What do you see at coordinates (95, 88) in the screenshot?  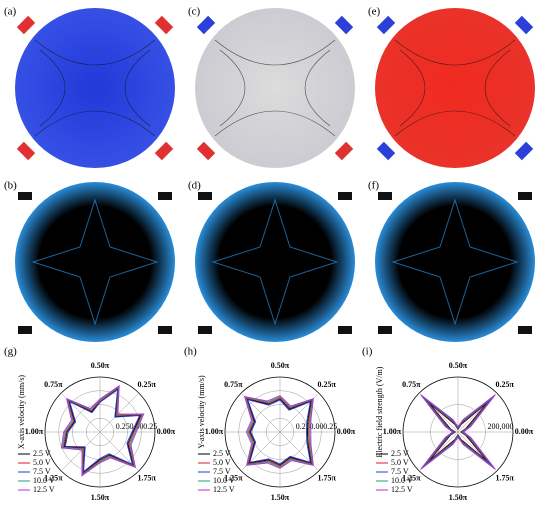 I see `panel-a-field` at bounding box center [95, 88].